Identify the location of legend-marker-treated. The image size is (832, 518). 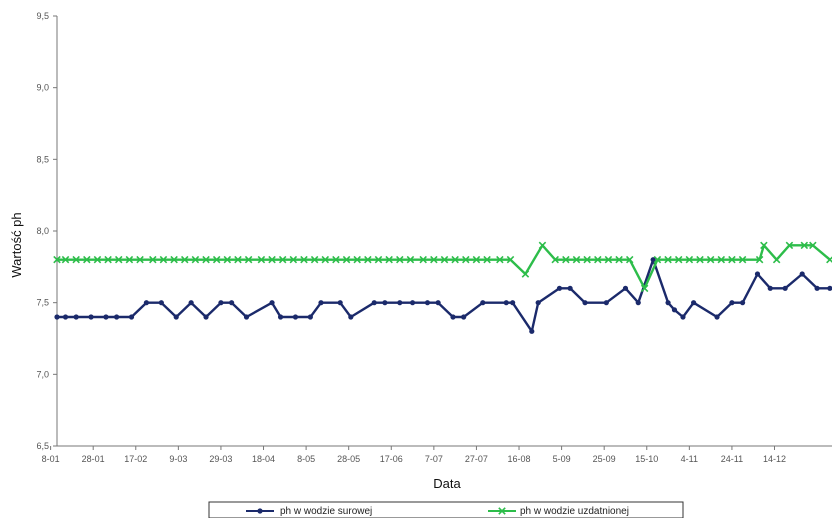
(502, 511).